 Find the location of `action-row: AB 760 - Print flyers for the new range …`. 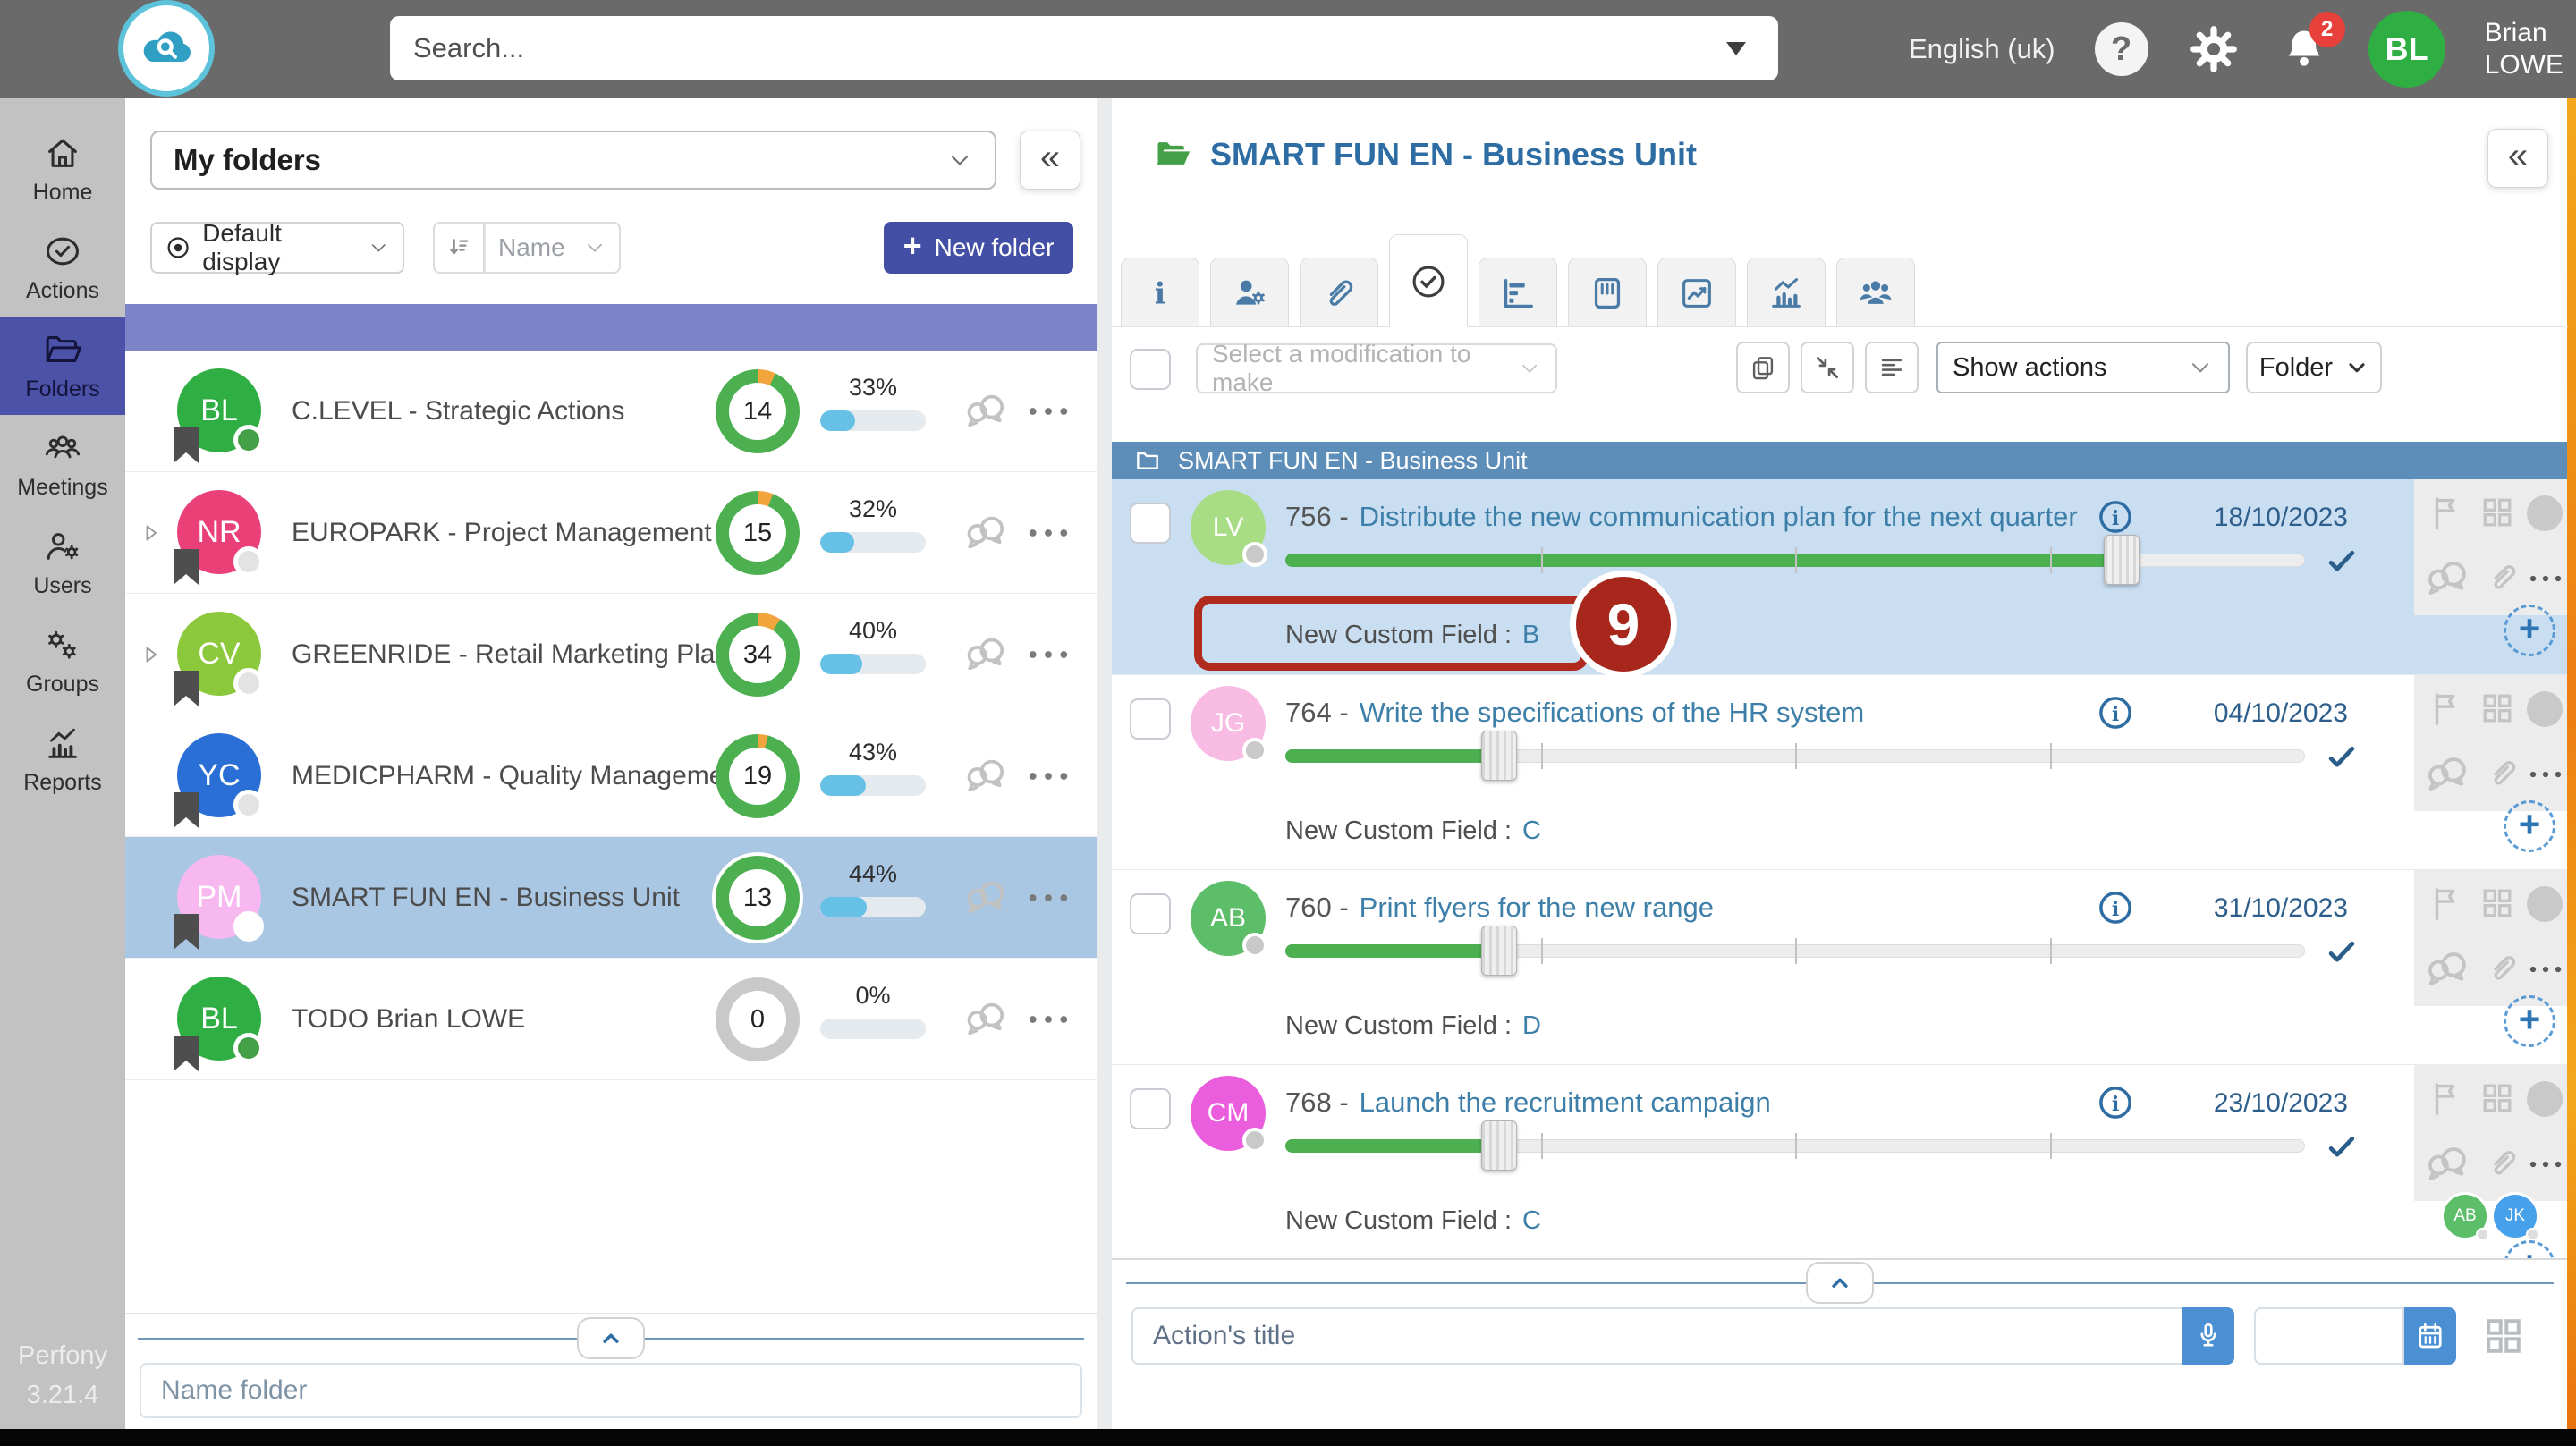

action-row: AB 760 - Print flyers for the new range … is located at coordinates (1840, 966).